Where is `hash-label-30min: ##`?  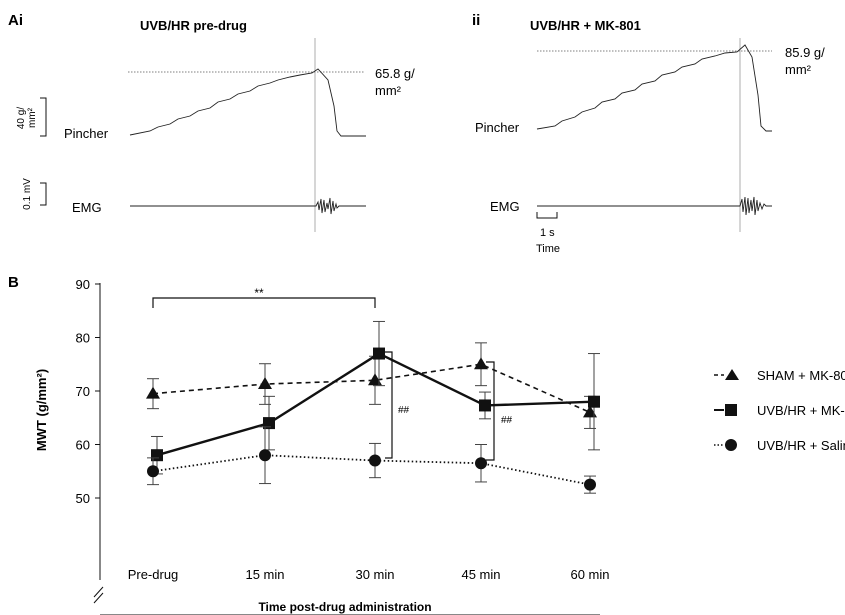 hash-label-30min: ## is located at coordinates (404, 410).